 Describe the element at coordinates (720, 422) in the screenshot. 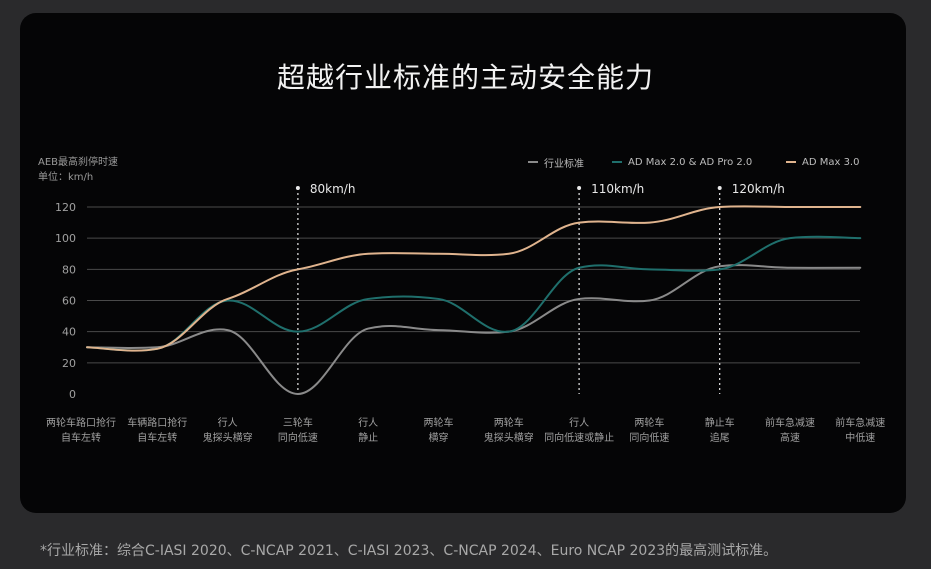

I see `x-tick-label: 静止车` at that location.